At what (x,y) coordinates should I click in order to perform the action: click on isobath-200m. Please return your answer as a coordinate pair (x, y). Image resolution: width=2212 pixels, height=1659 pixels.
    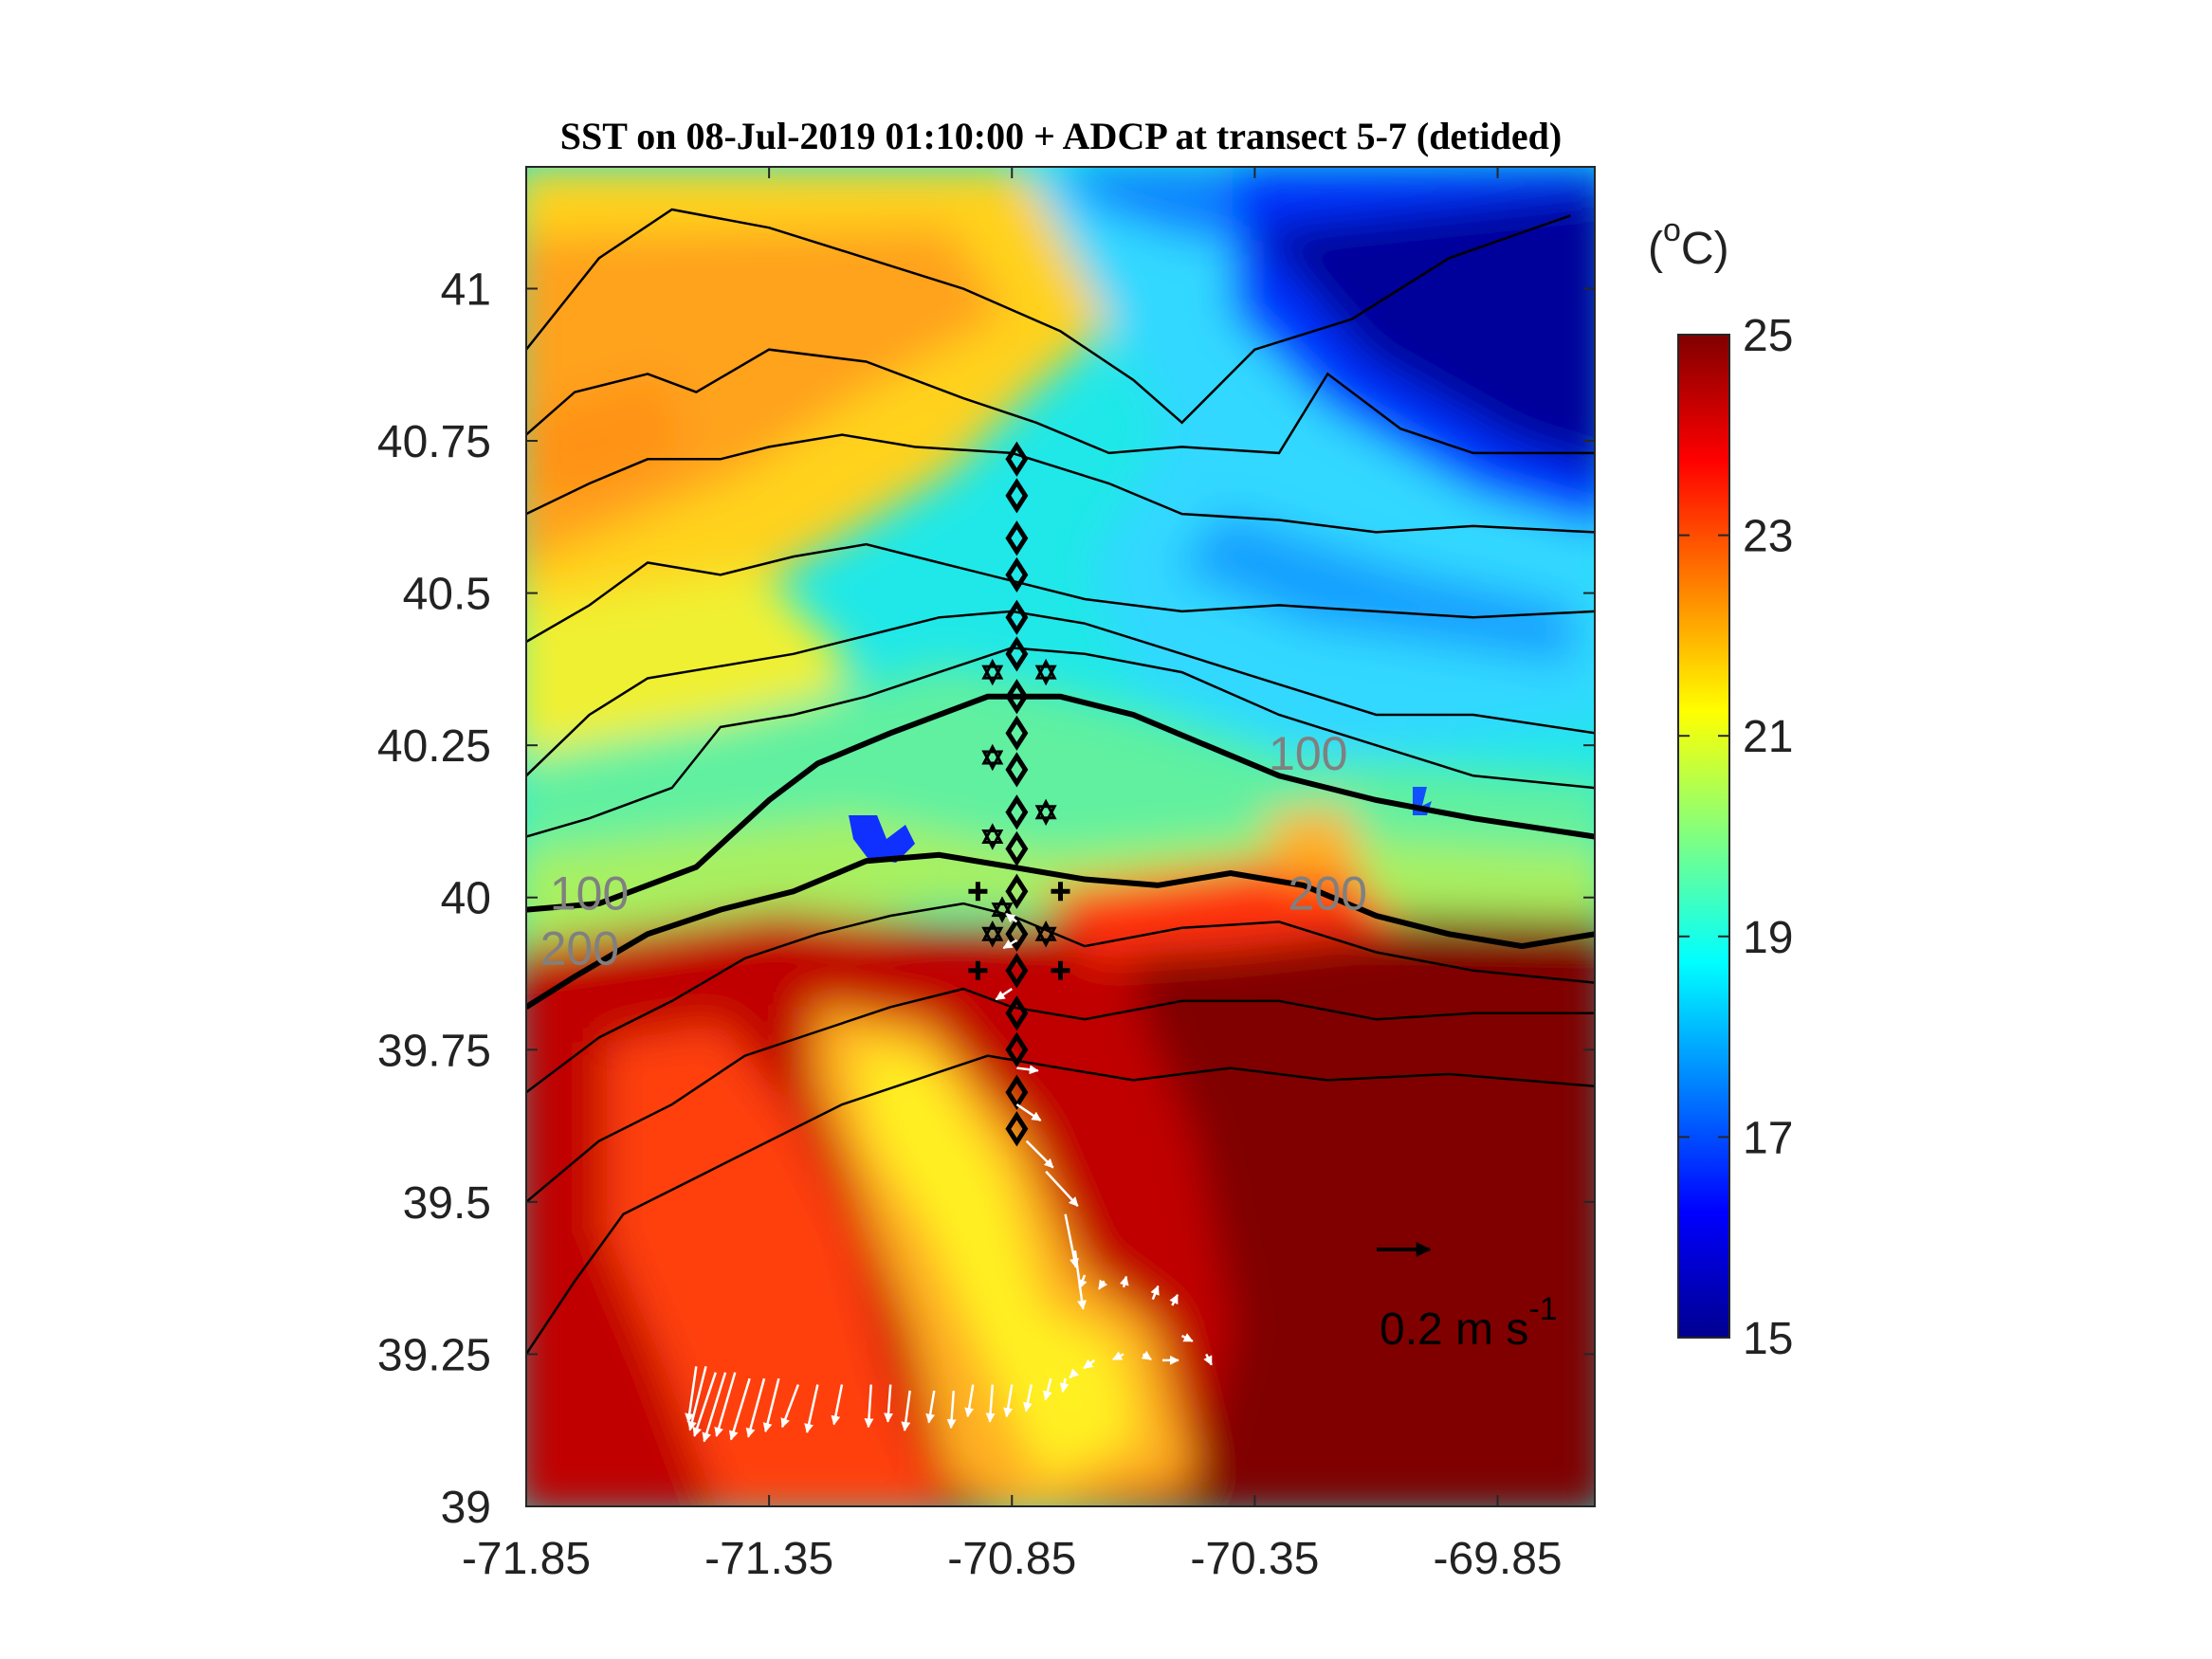
    Looking at the image, I should click on (1060, 930).